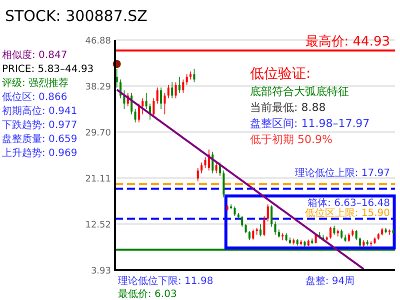 This screenshot has width=400, height=300. Describe the element at coordinates (347, 213) in the screenshot. I see `annotation: 低位区上限: 15.90` at that location.